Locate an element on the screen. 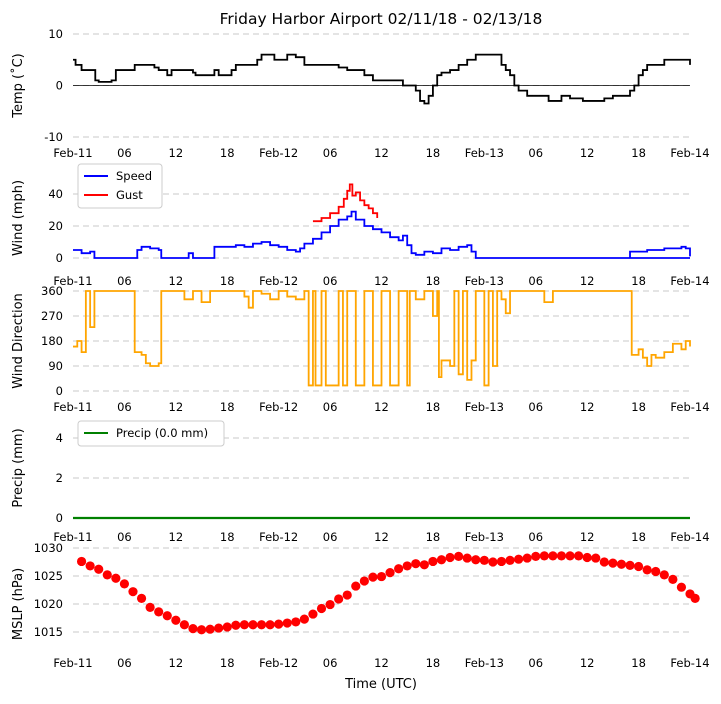 The width and height of the screenshot is (721, 704). temp-ylabel: Temp (˚C) is located at coordinates (18, 86).